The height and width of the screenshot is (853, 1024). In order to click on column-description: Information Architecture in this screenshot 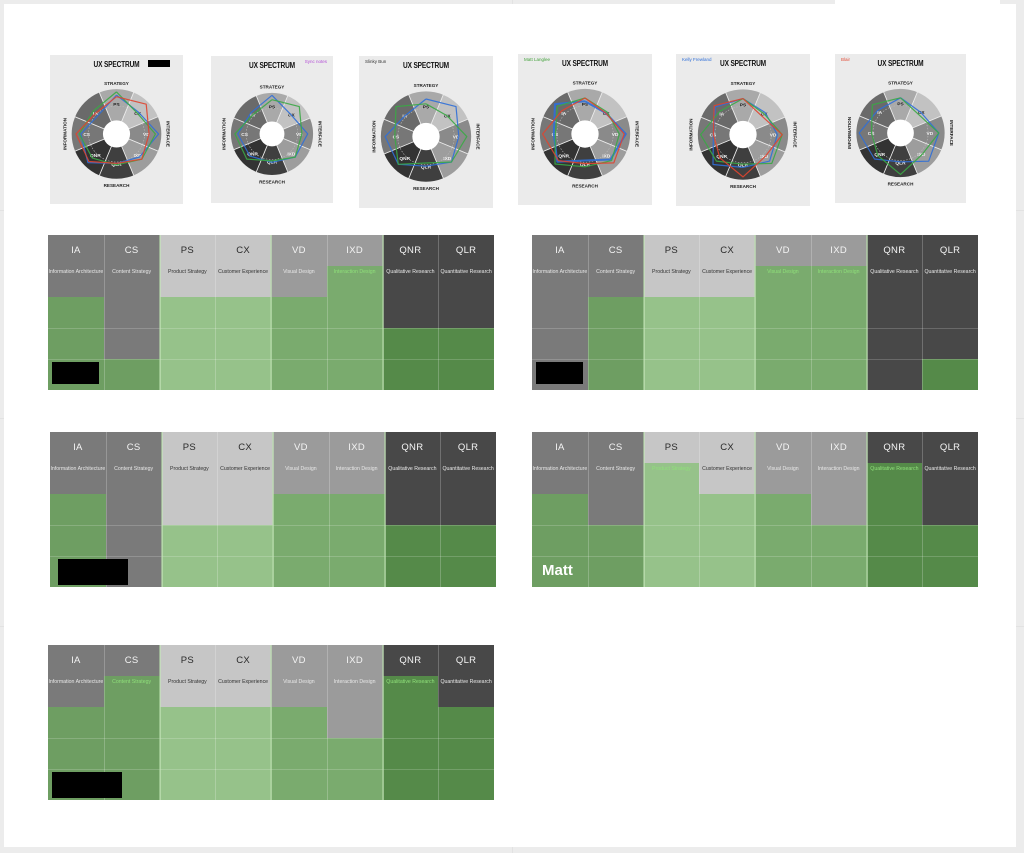, I will do `click(560, 281)`.